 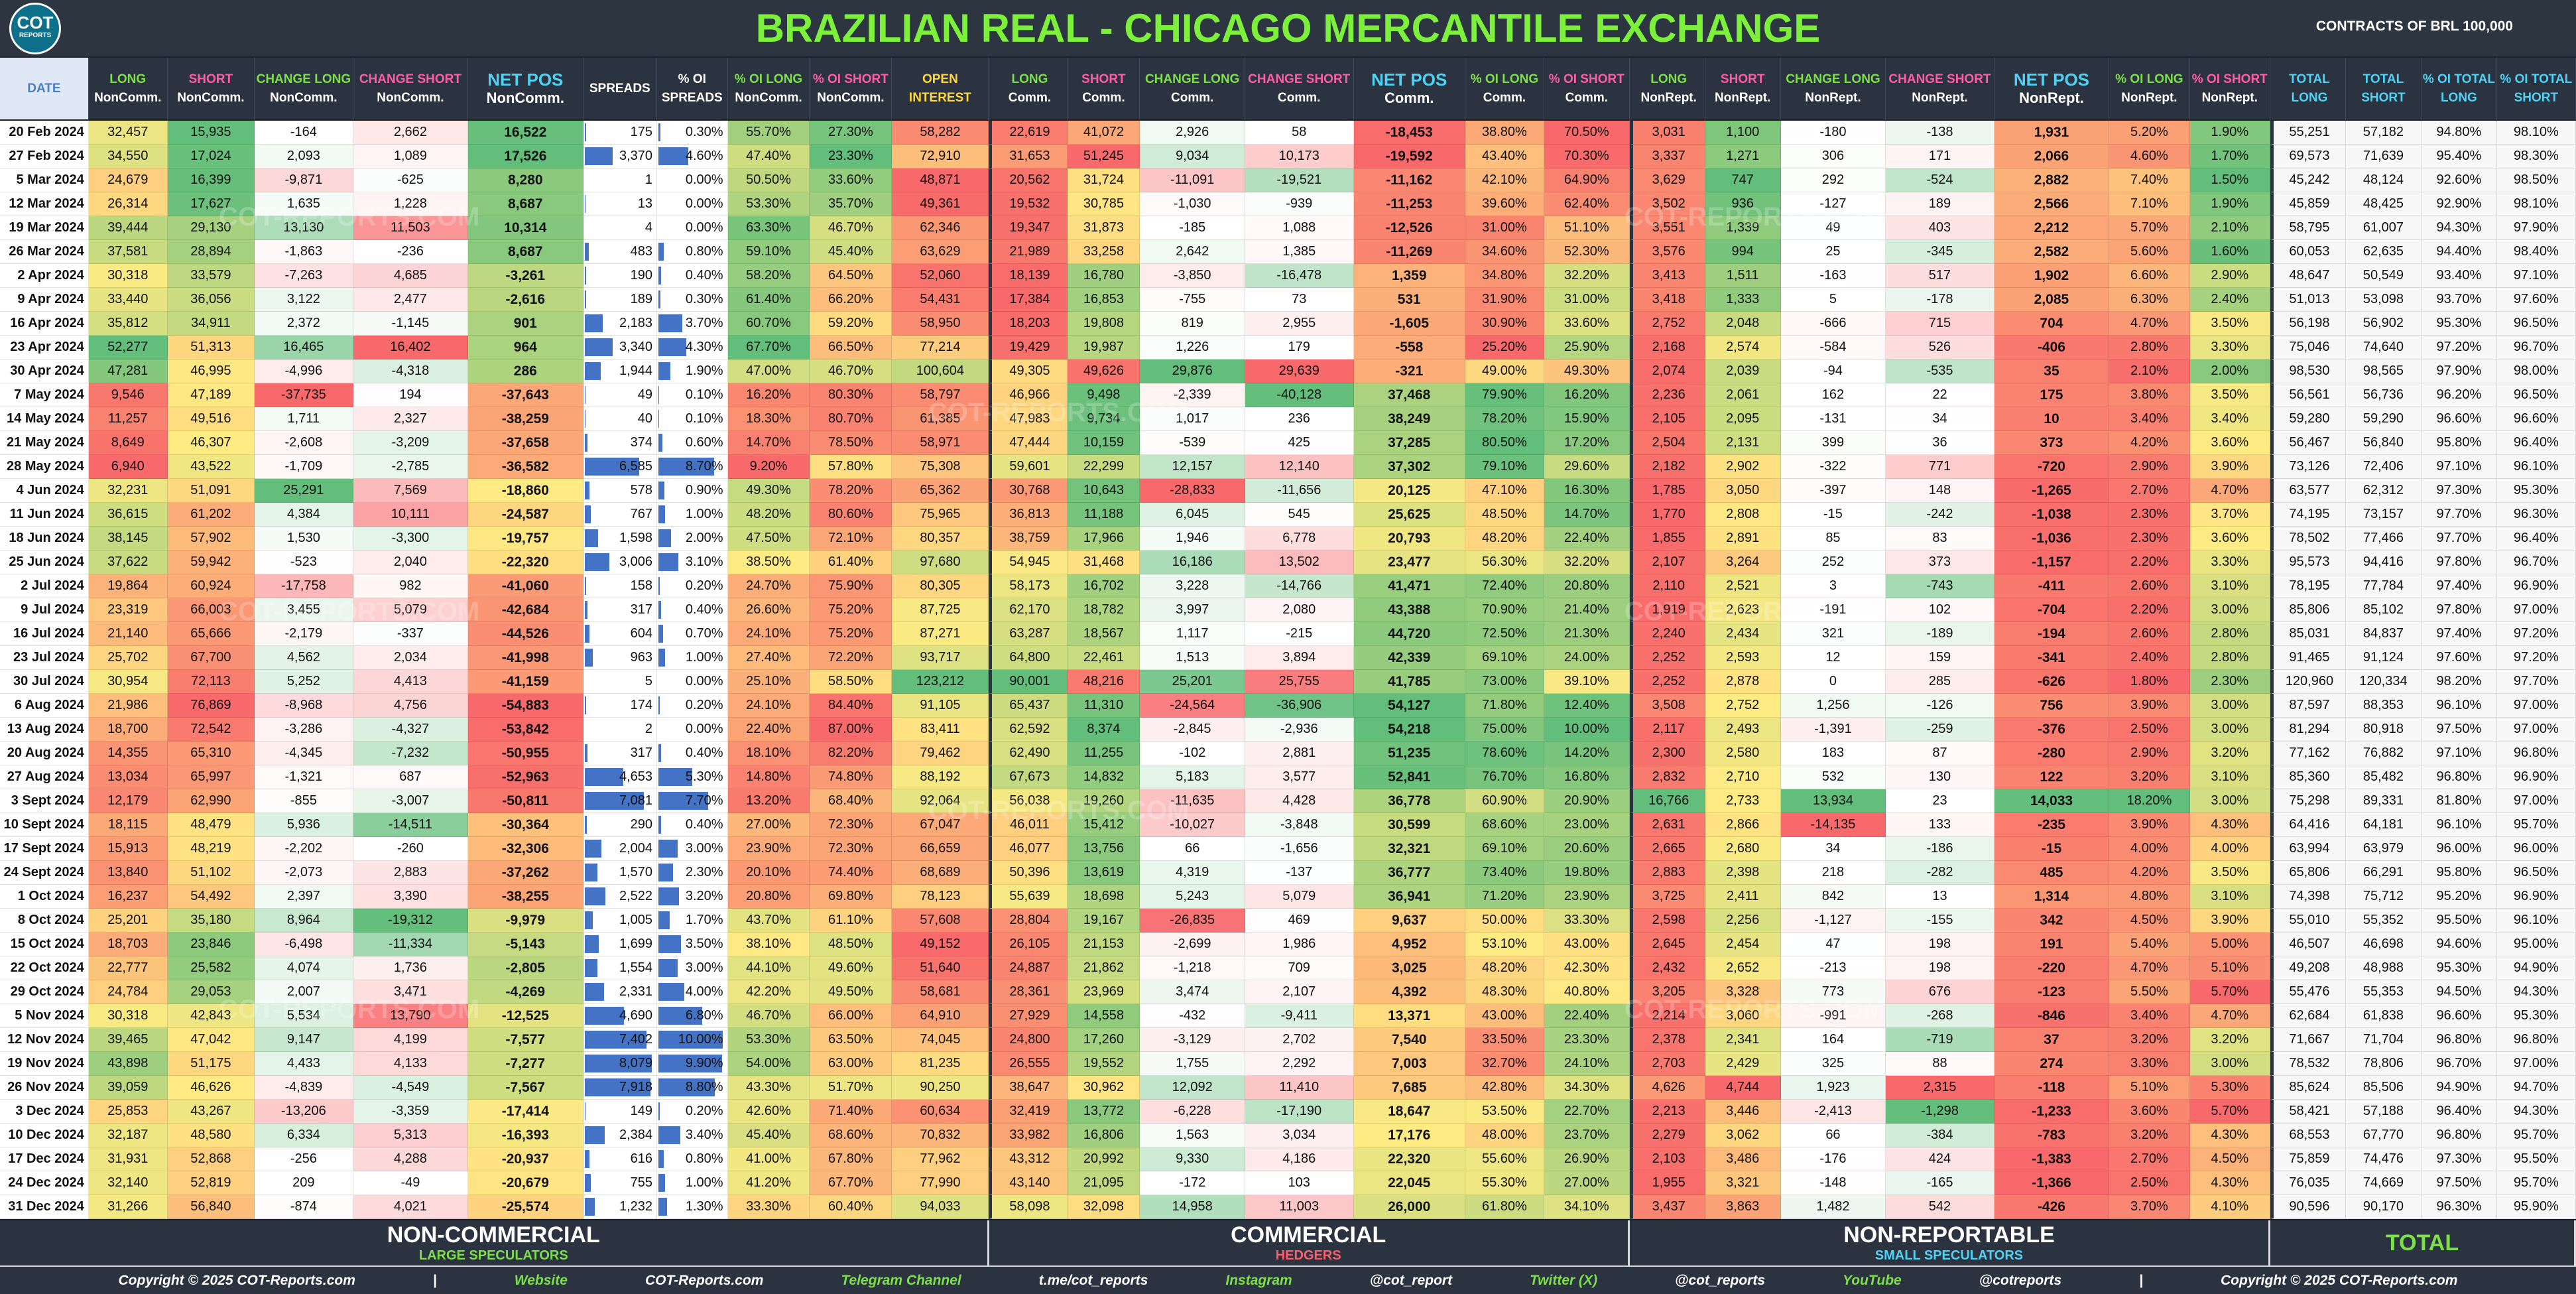 What do you see at coordinates (128, 228) in the screenshot?
I see `cell: 39,444` at bounding box center [128, 228].